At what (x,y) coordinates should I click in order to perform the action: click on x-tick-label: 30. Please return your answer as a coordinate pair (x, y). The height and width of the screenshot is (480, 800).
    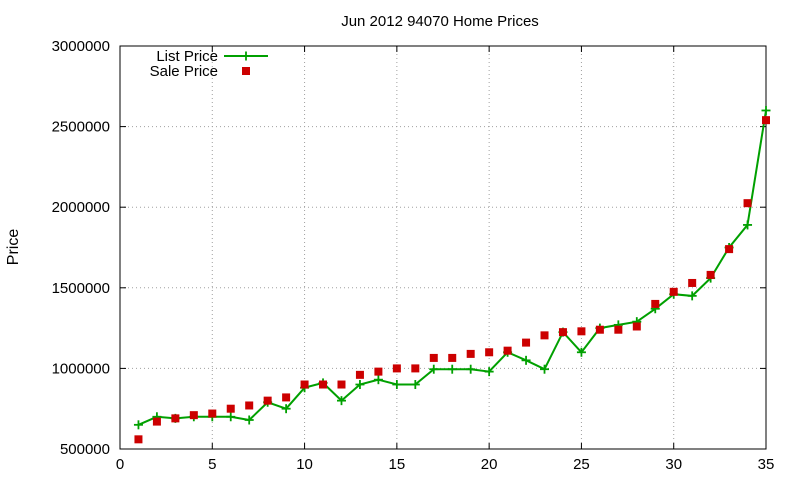
    Looking at the image, I should click on (673, 464).